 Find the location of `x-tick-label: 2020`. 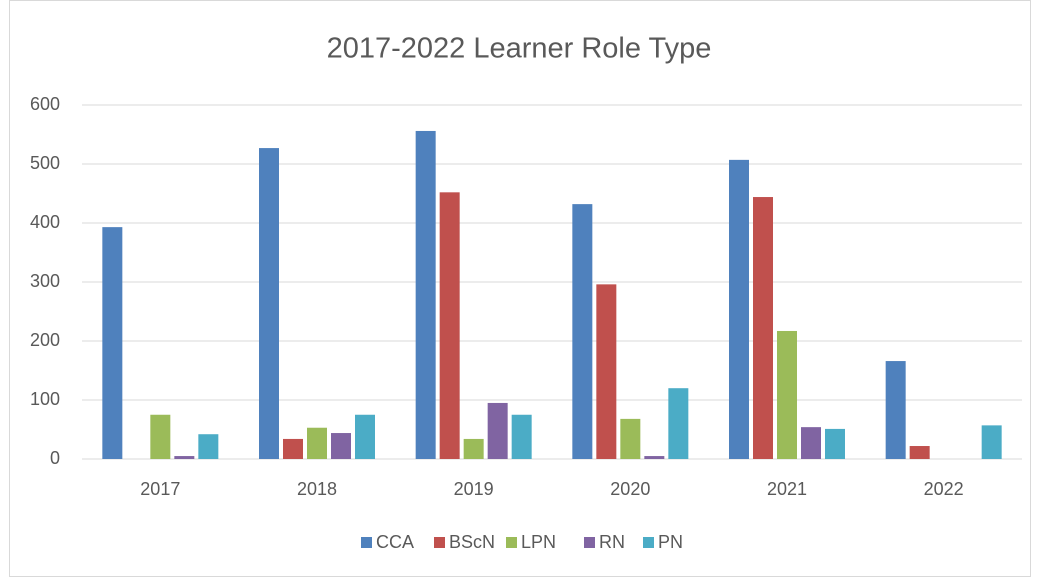

x-tick-label: 2020 is located at coordinates (630, 489).